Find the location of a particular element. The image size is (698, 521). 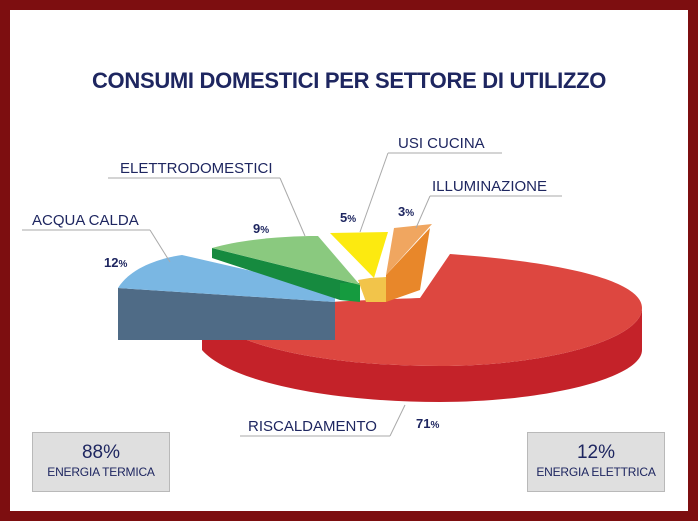

pct-elettrodomestici-value: 9 is located at coordinates (256, 228).